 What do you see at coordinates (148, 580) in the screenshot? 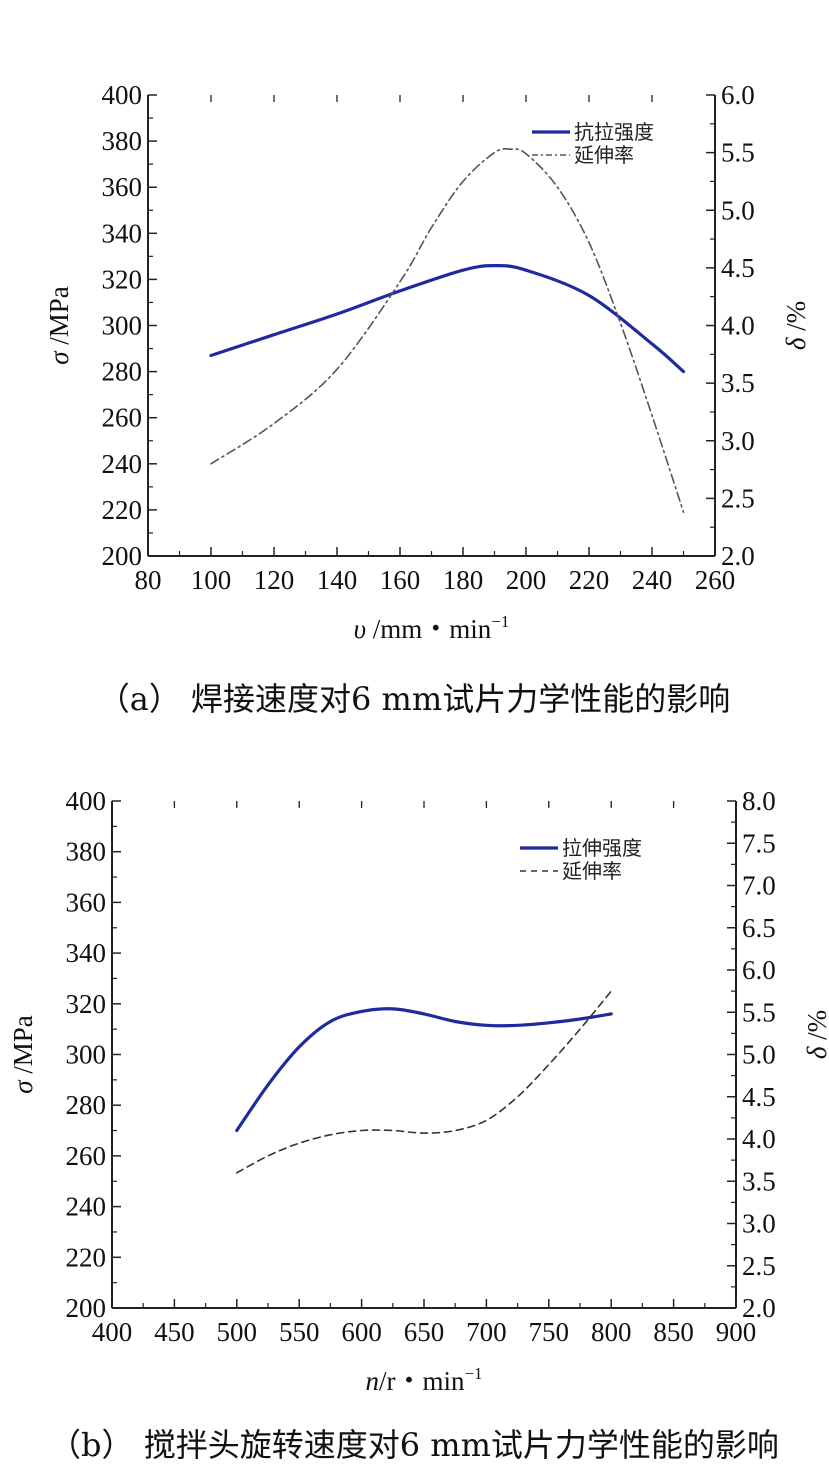
I see `x-tick-label: 80` at bounding box center [148, 580].